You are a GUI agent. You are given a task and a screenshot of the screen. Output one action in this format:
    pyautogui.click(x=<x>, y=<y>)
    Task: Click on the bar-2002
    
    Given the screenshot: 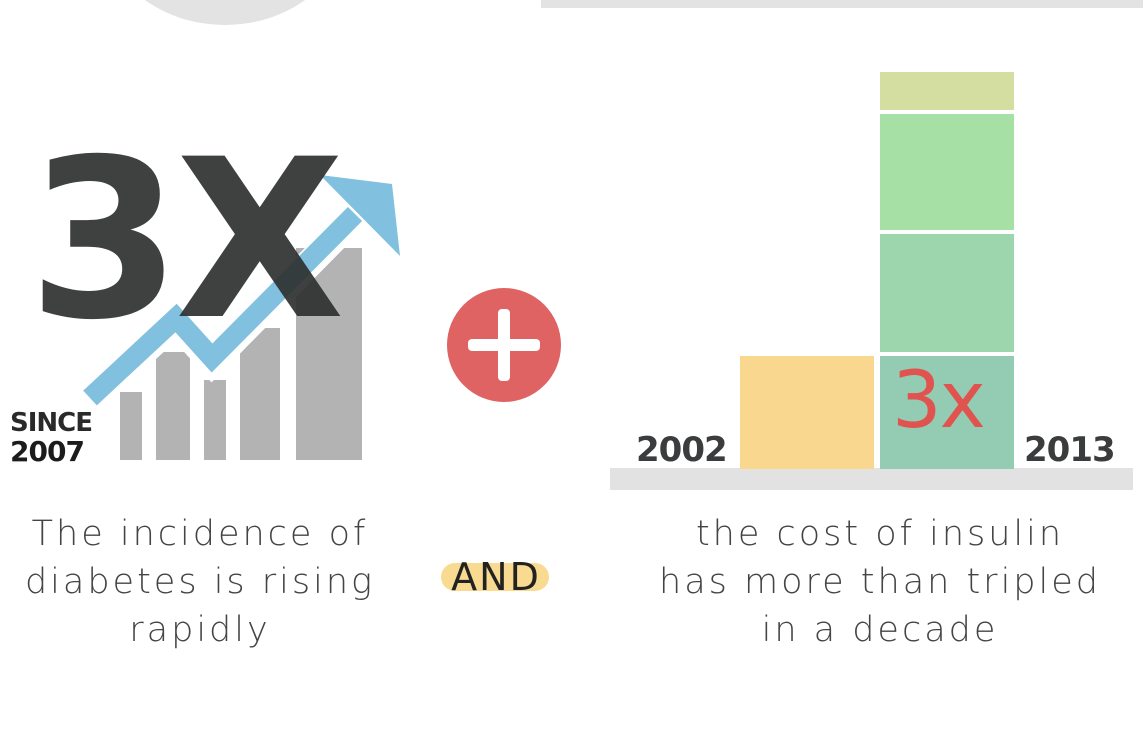 What is the action you would take?
    pyautogui.click(x=807, y=412)
    